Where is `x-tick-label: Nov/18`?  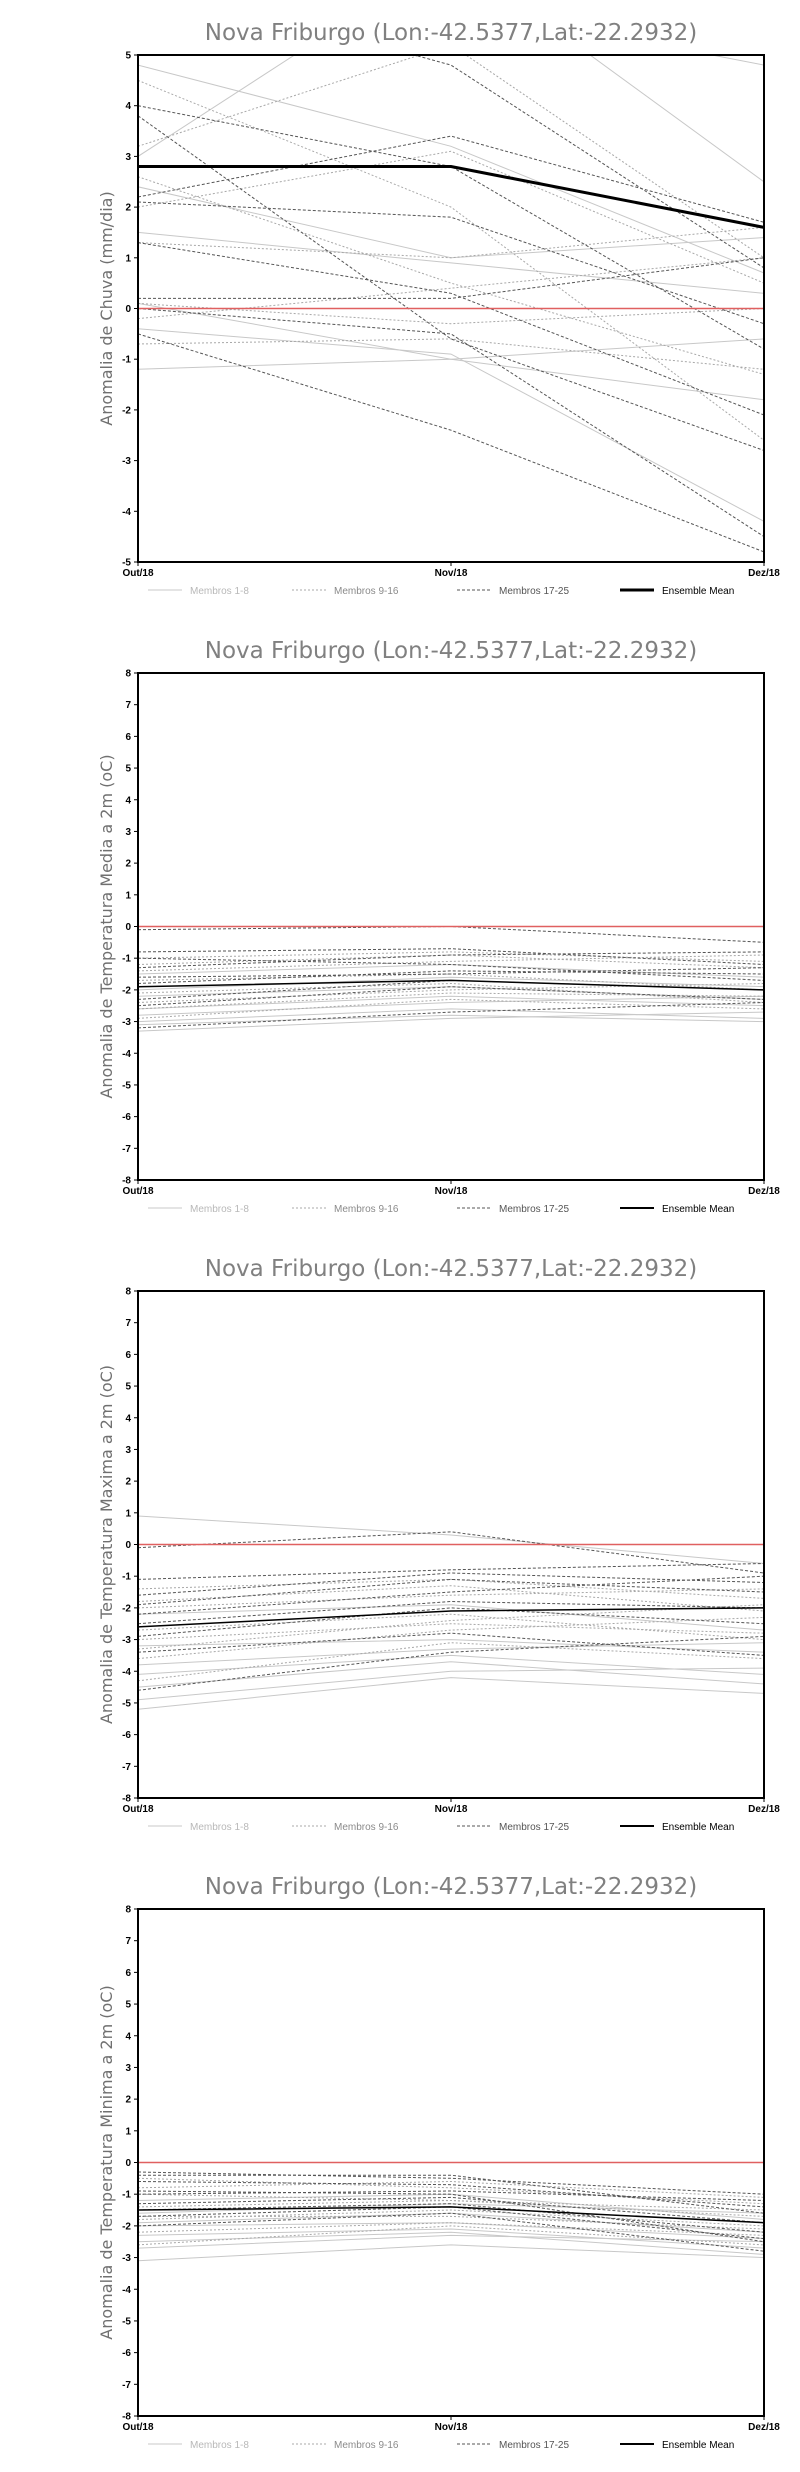
x-tick-label: Nov/18 is located at coordinates (451, 2427).